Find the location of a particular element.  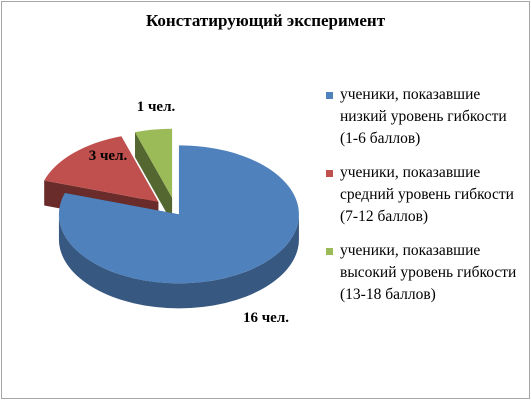

data-label-high: 1 чел. is located at coordinates (156, 107).